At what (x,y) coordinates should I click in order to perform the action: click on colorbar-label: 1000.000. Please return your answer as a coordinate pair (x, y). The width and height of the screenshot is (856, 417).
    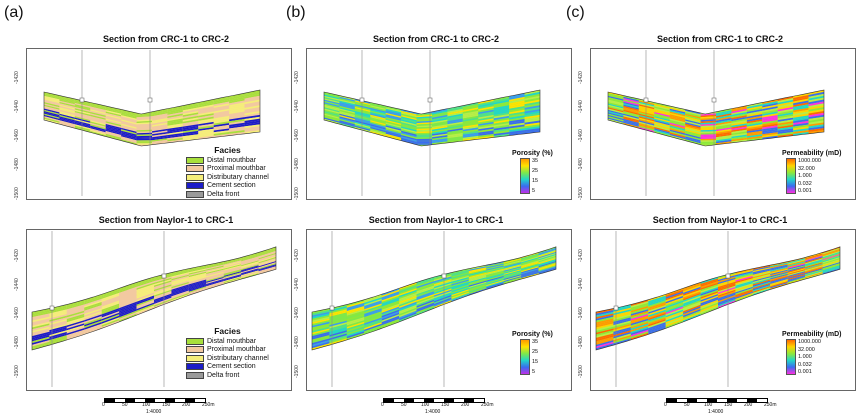
    Looking at the image, I should click on (809, 342).